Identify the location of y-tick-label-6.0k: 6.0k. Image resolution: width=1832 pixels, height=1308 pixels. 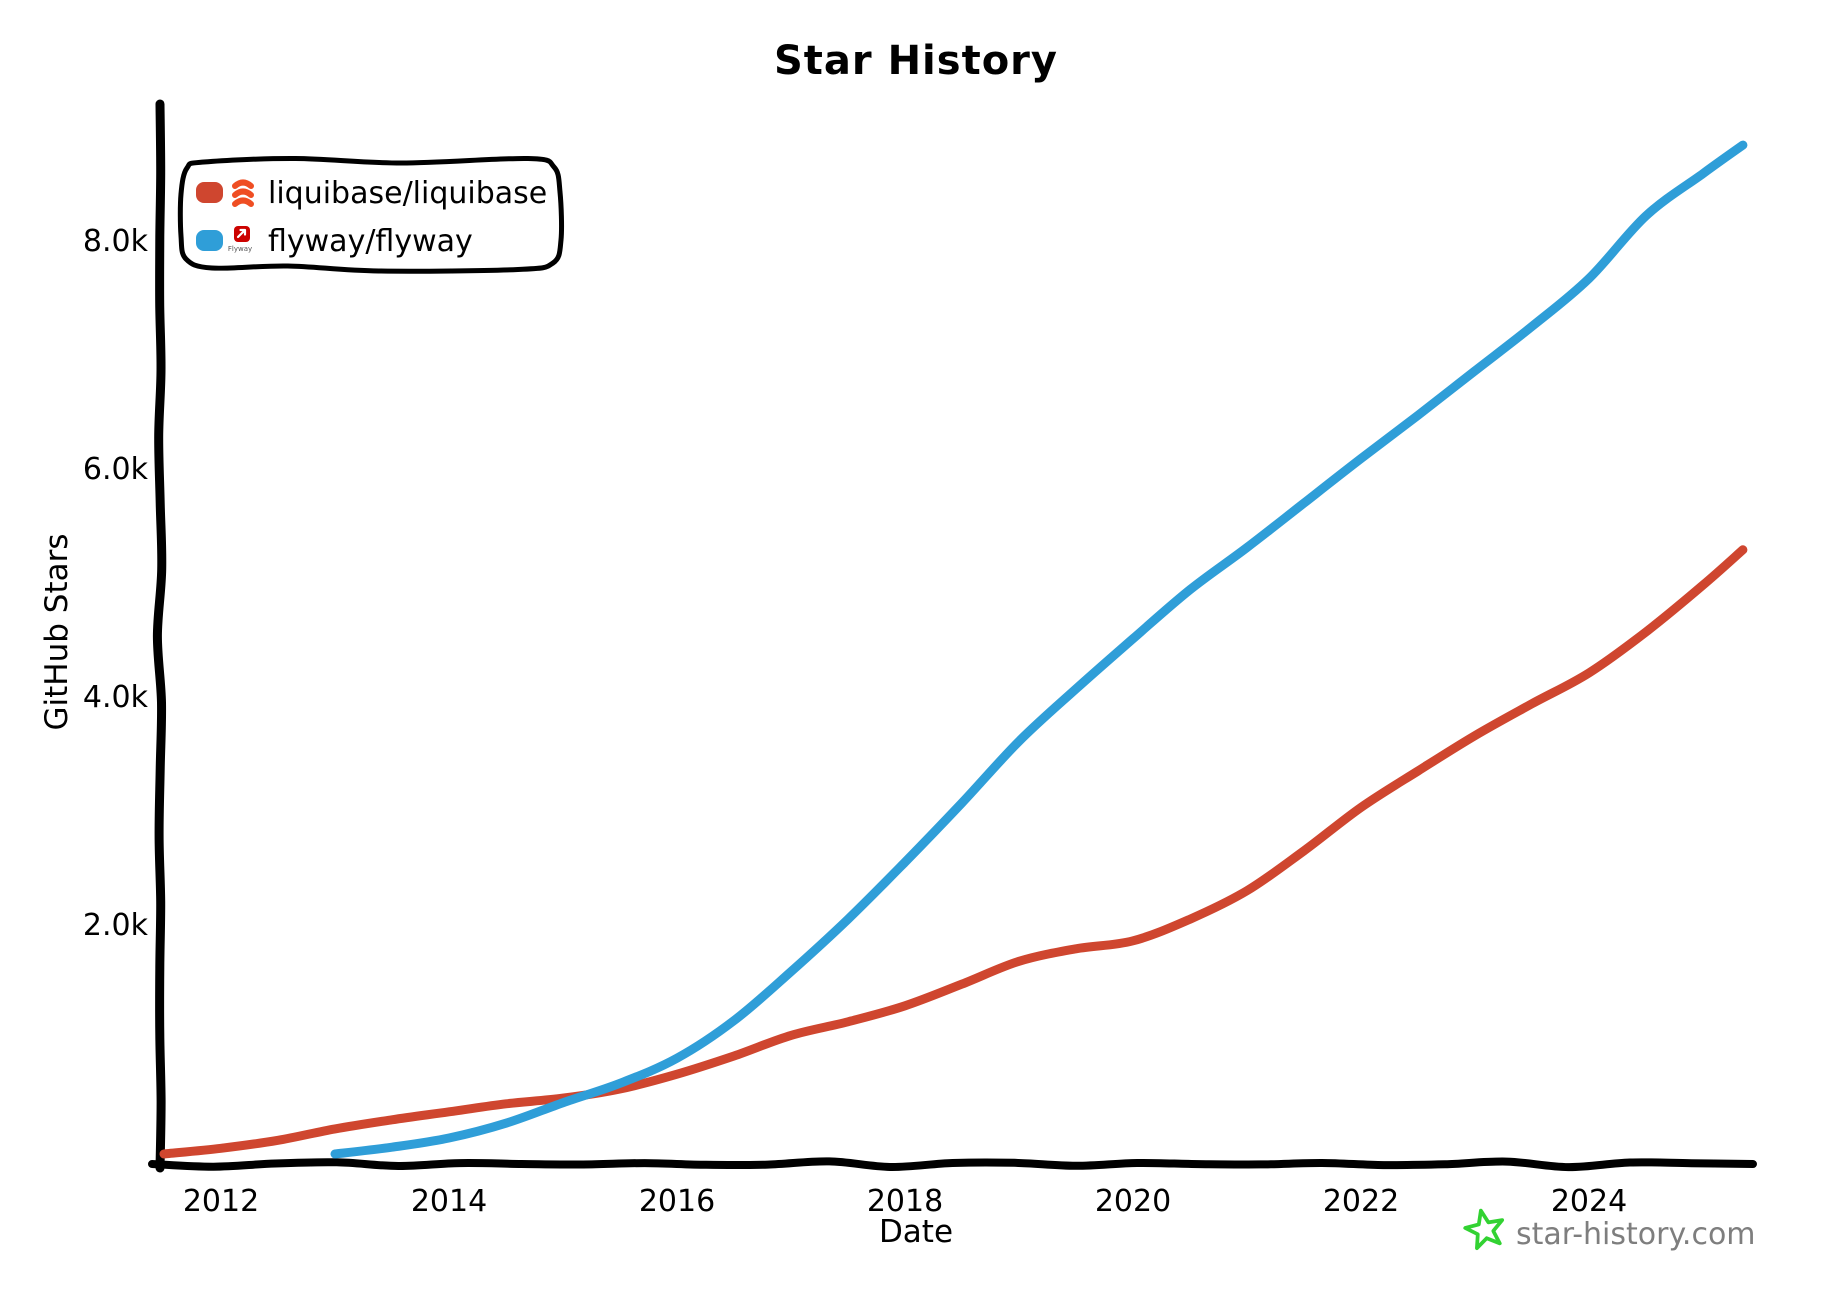
(115, 469).